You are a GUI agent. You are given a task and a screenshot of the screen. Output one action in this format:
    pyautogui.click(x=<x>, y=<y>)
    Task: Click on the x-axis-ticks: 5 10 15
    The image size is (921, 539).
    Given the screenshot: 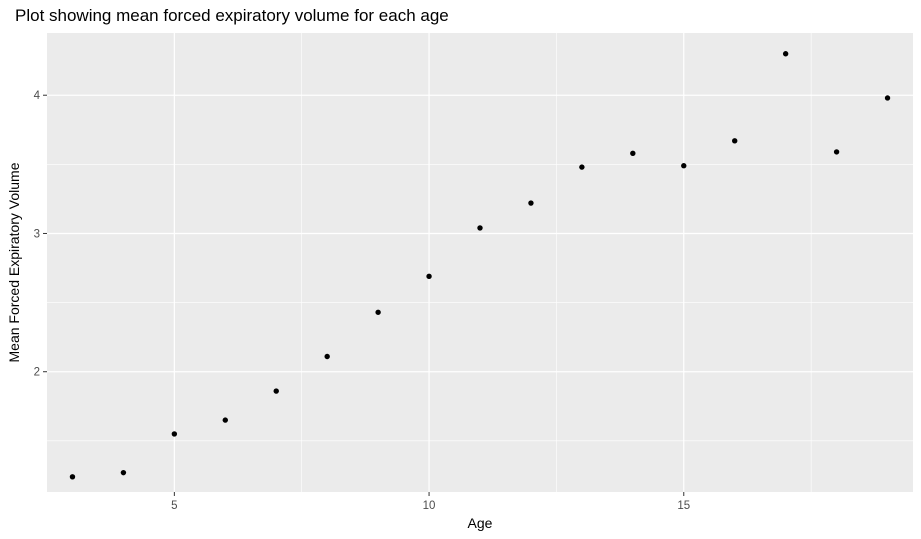 What is the action you would take?
    pyautogui.click(x=430, y=502)
    